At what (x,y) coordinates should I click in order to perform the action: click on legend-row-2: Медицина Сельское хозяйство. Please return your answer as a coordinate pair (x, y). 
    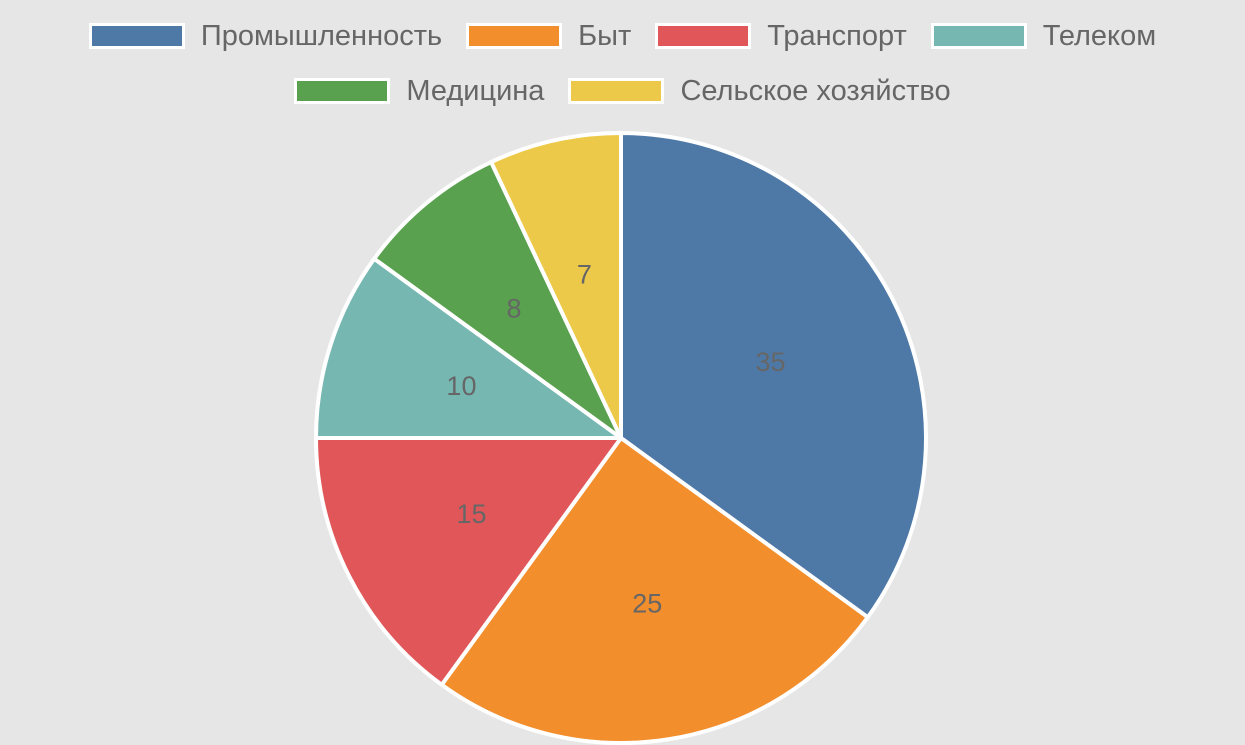
    Looking at the image, I should click on (622, 91).